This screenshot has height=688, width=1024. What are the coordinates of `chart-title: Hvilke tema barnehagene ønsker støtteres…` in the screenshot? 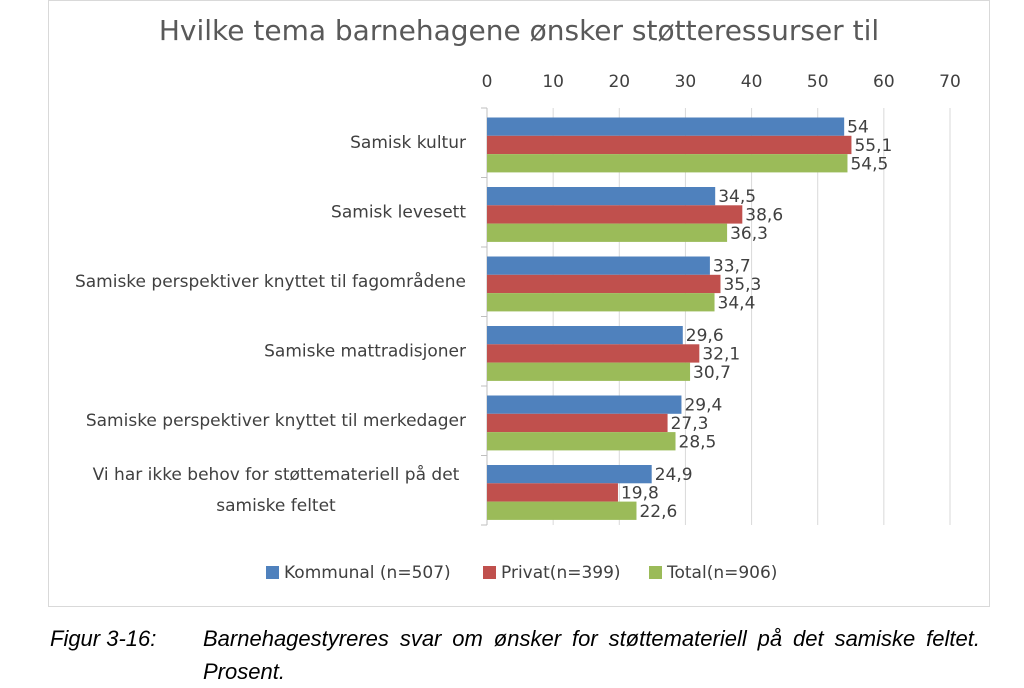 It's located at (519, 30).